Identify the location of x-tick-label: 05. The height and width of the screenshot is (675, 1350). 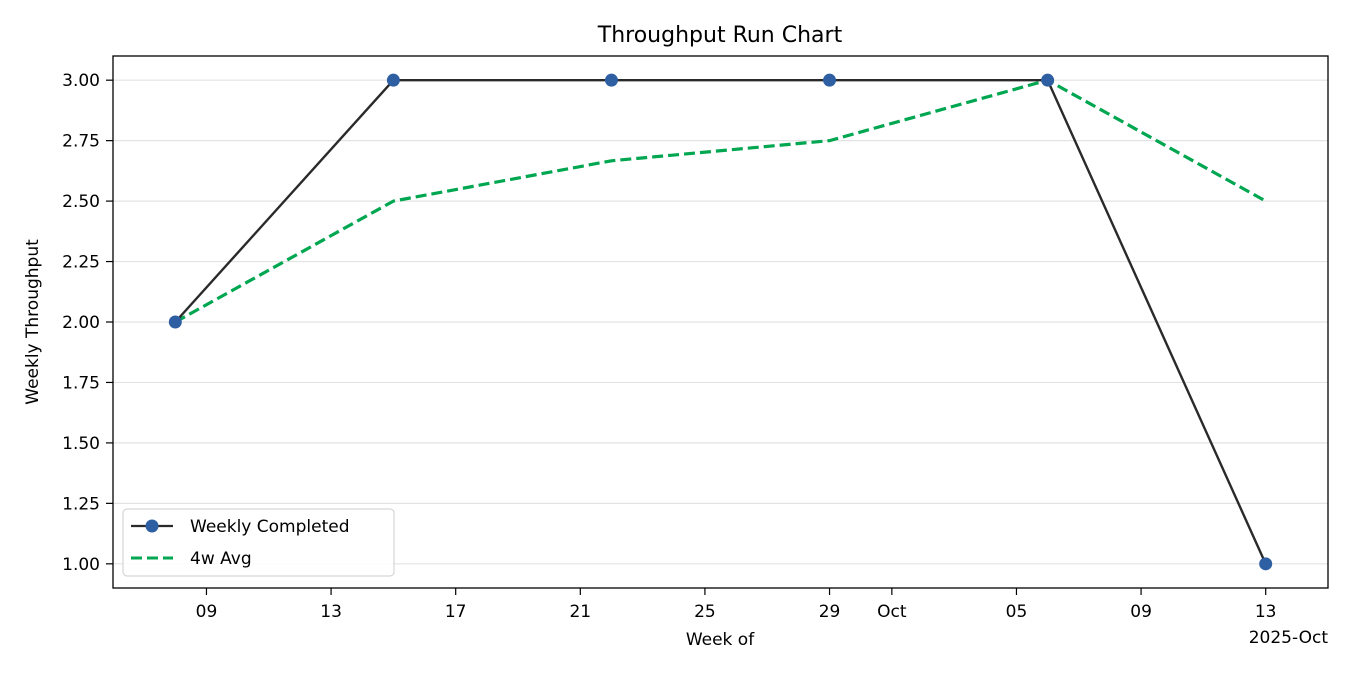
(1017, 612).